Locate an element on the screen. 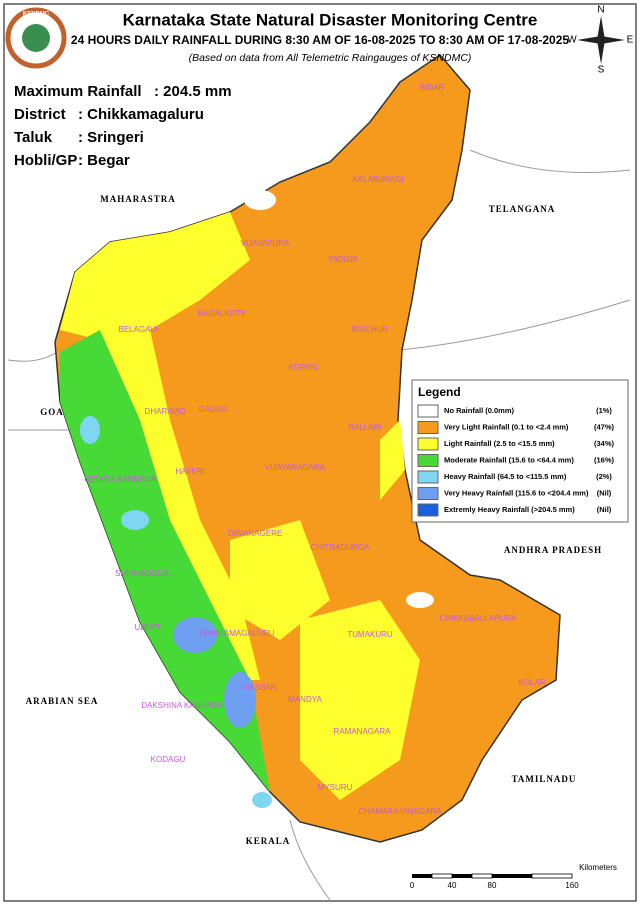 The image size is (640, 905). scale-label: 80 is located at coordinates (492, 885).